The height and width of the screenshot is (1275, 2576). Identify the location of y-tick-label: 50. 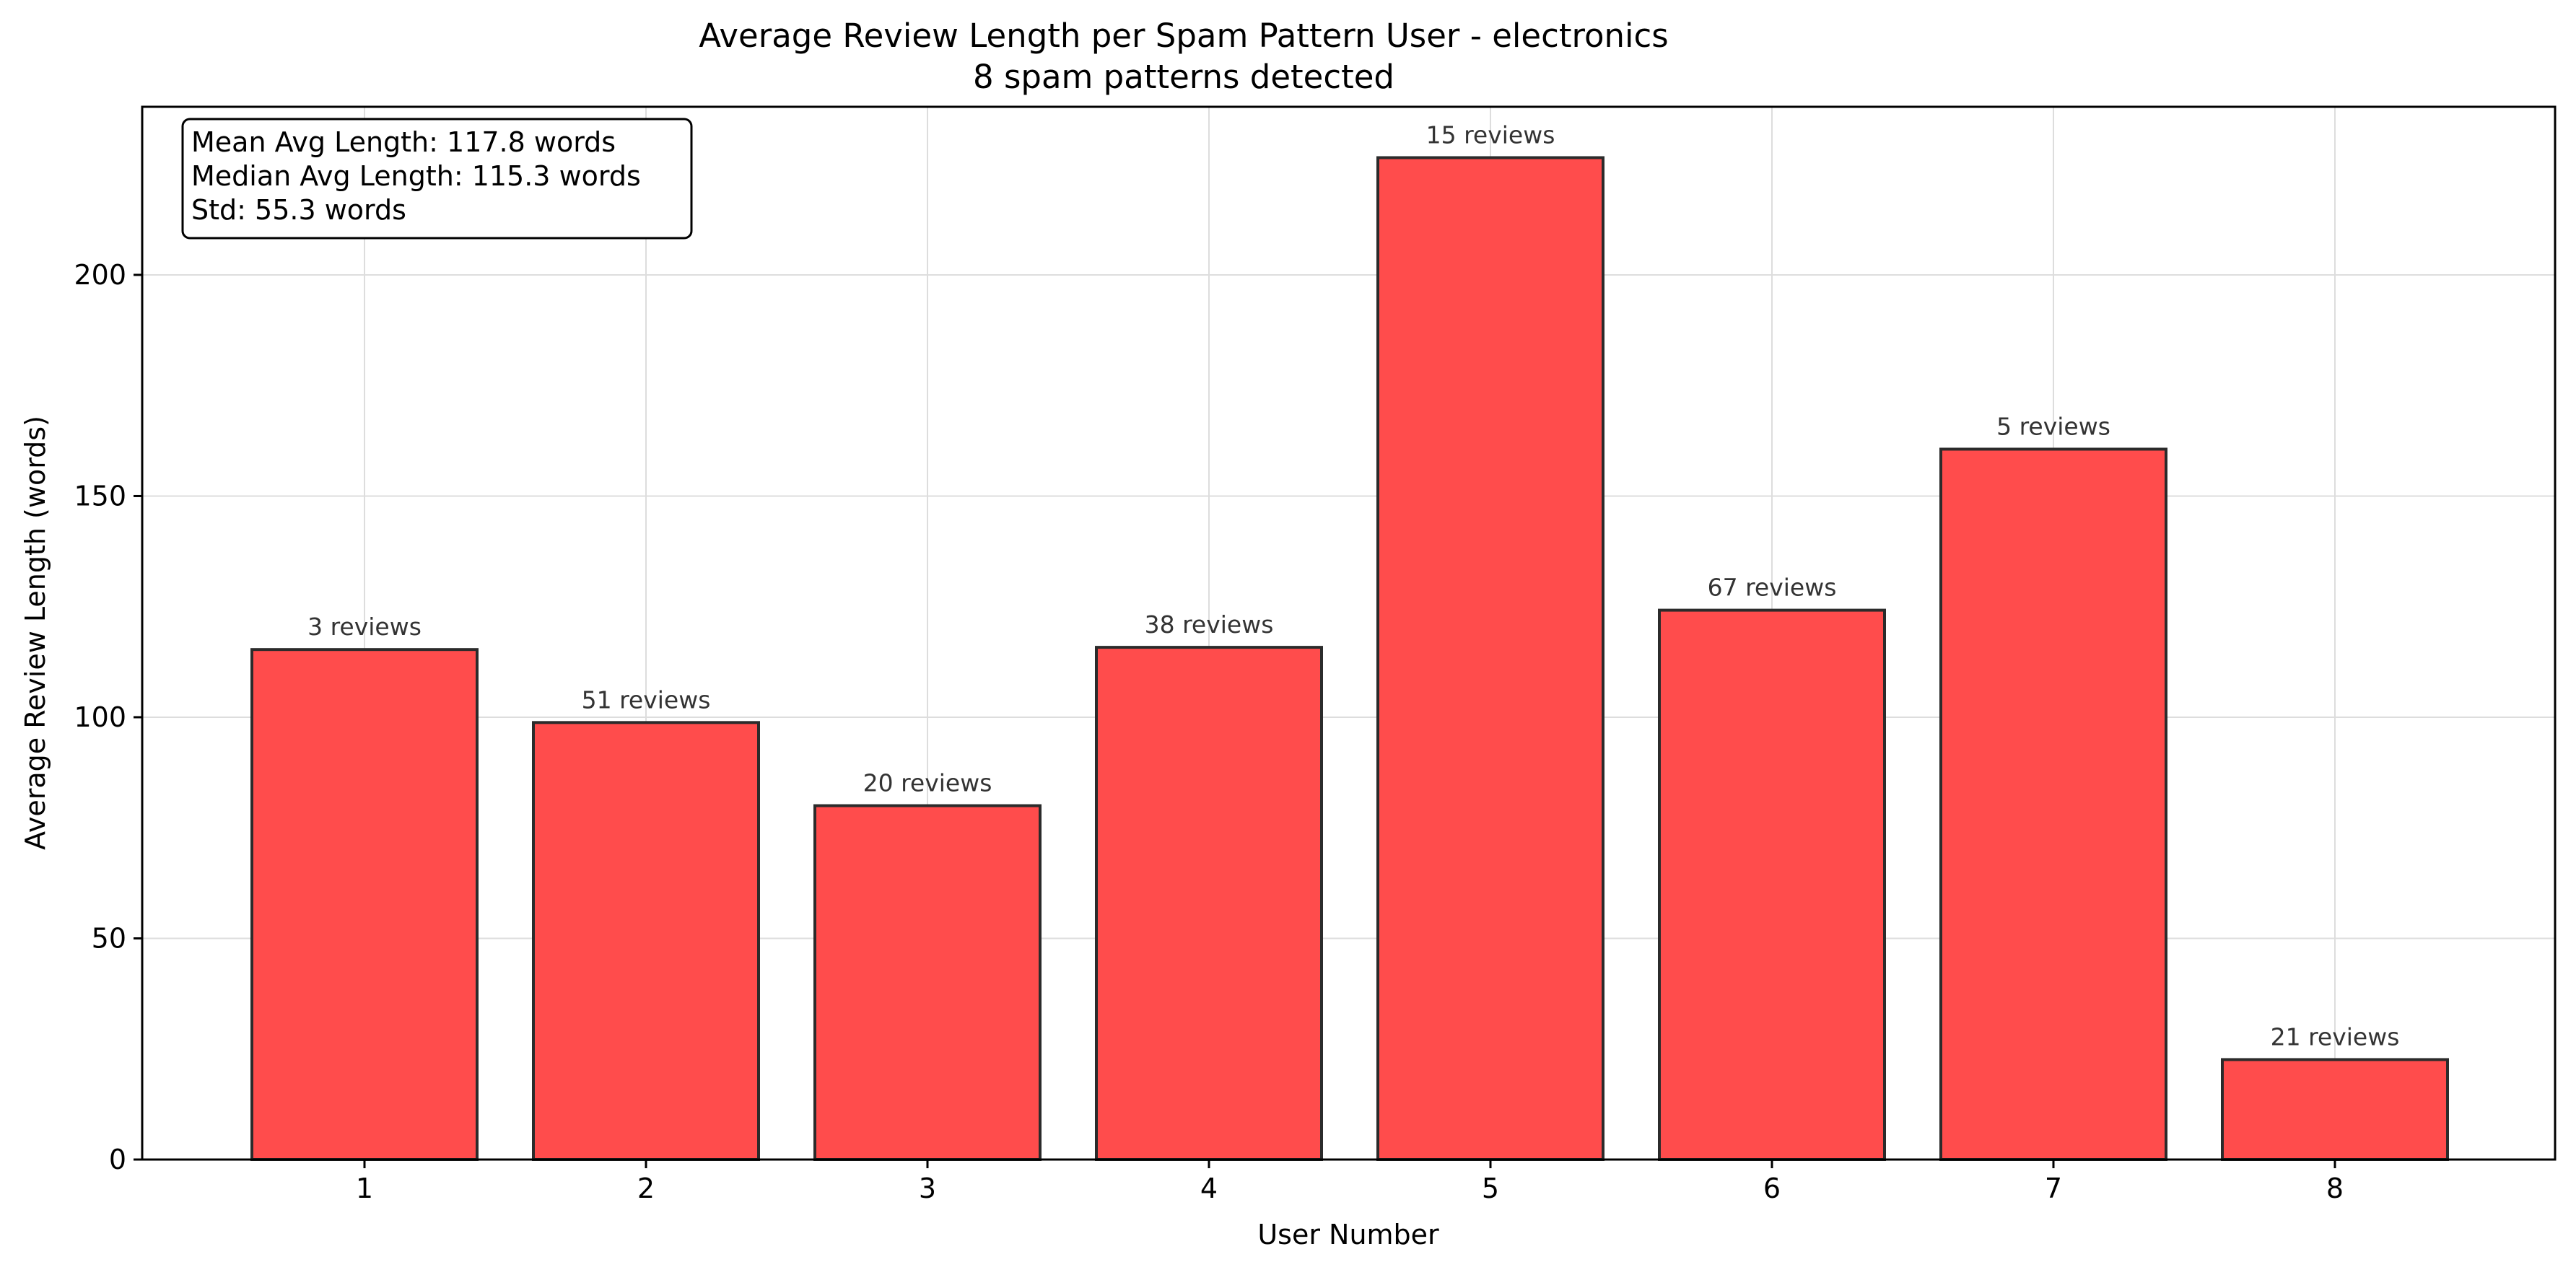
(109, 938).